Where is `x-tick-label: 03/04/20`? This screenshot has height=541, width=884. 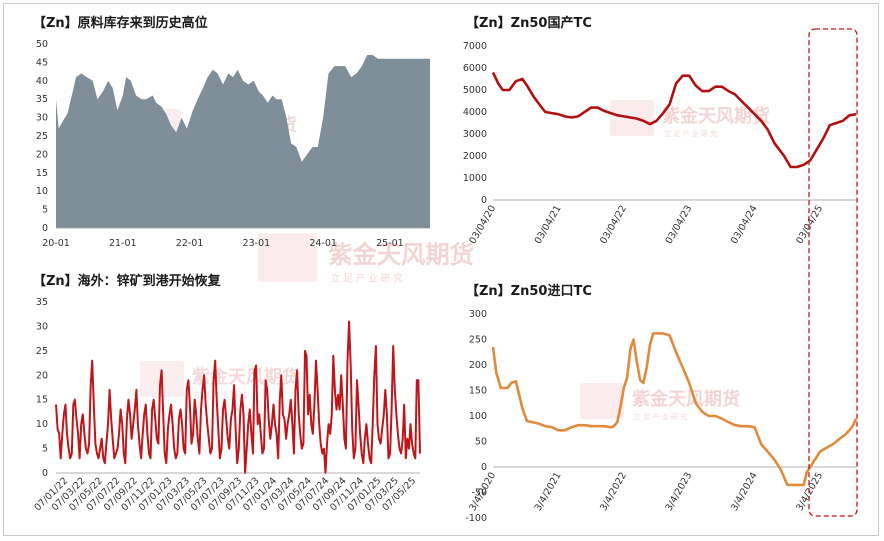
x-tick-label: 03/04/20 is located at coordinates (482, 225).